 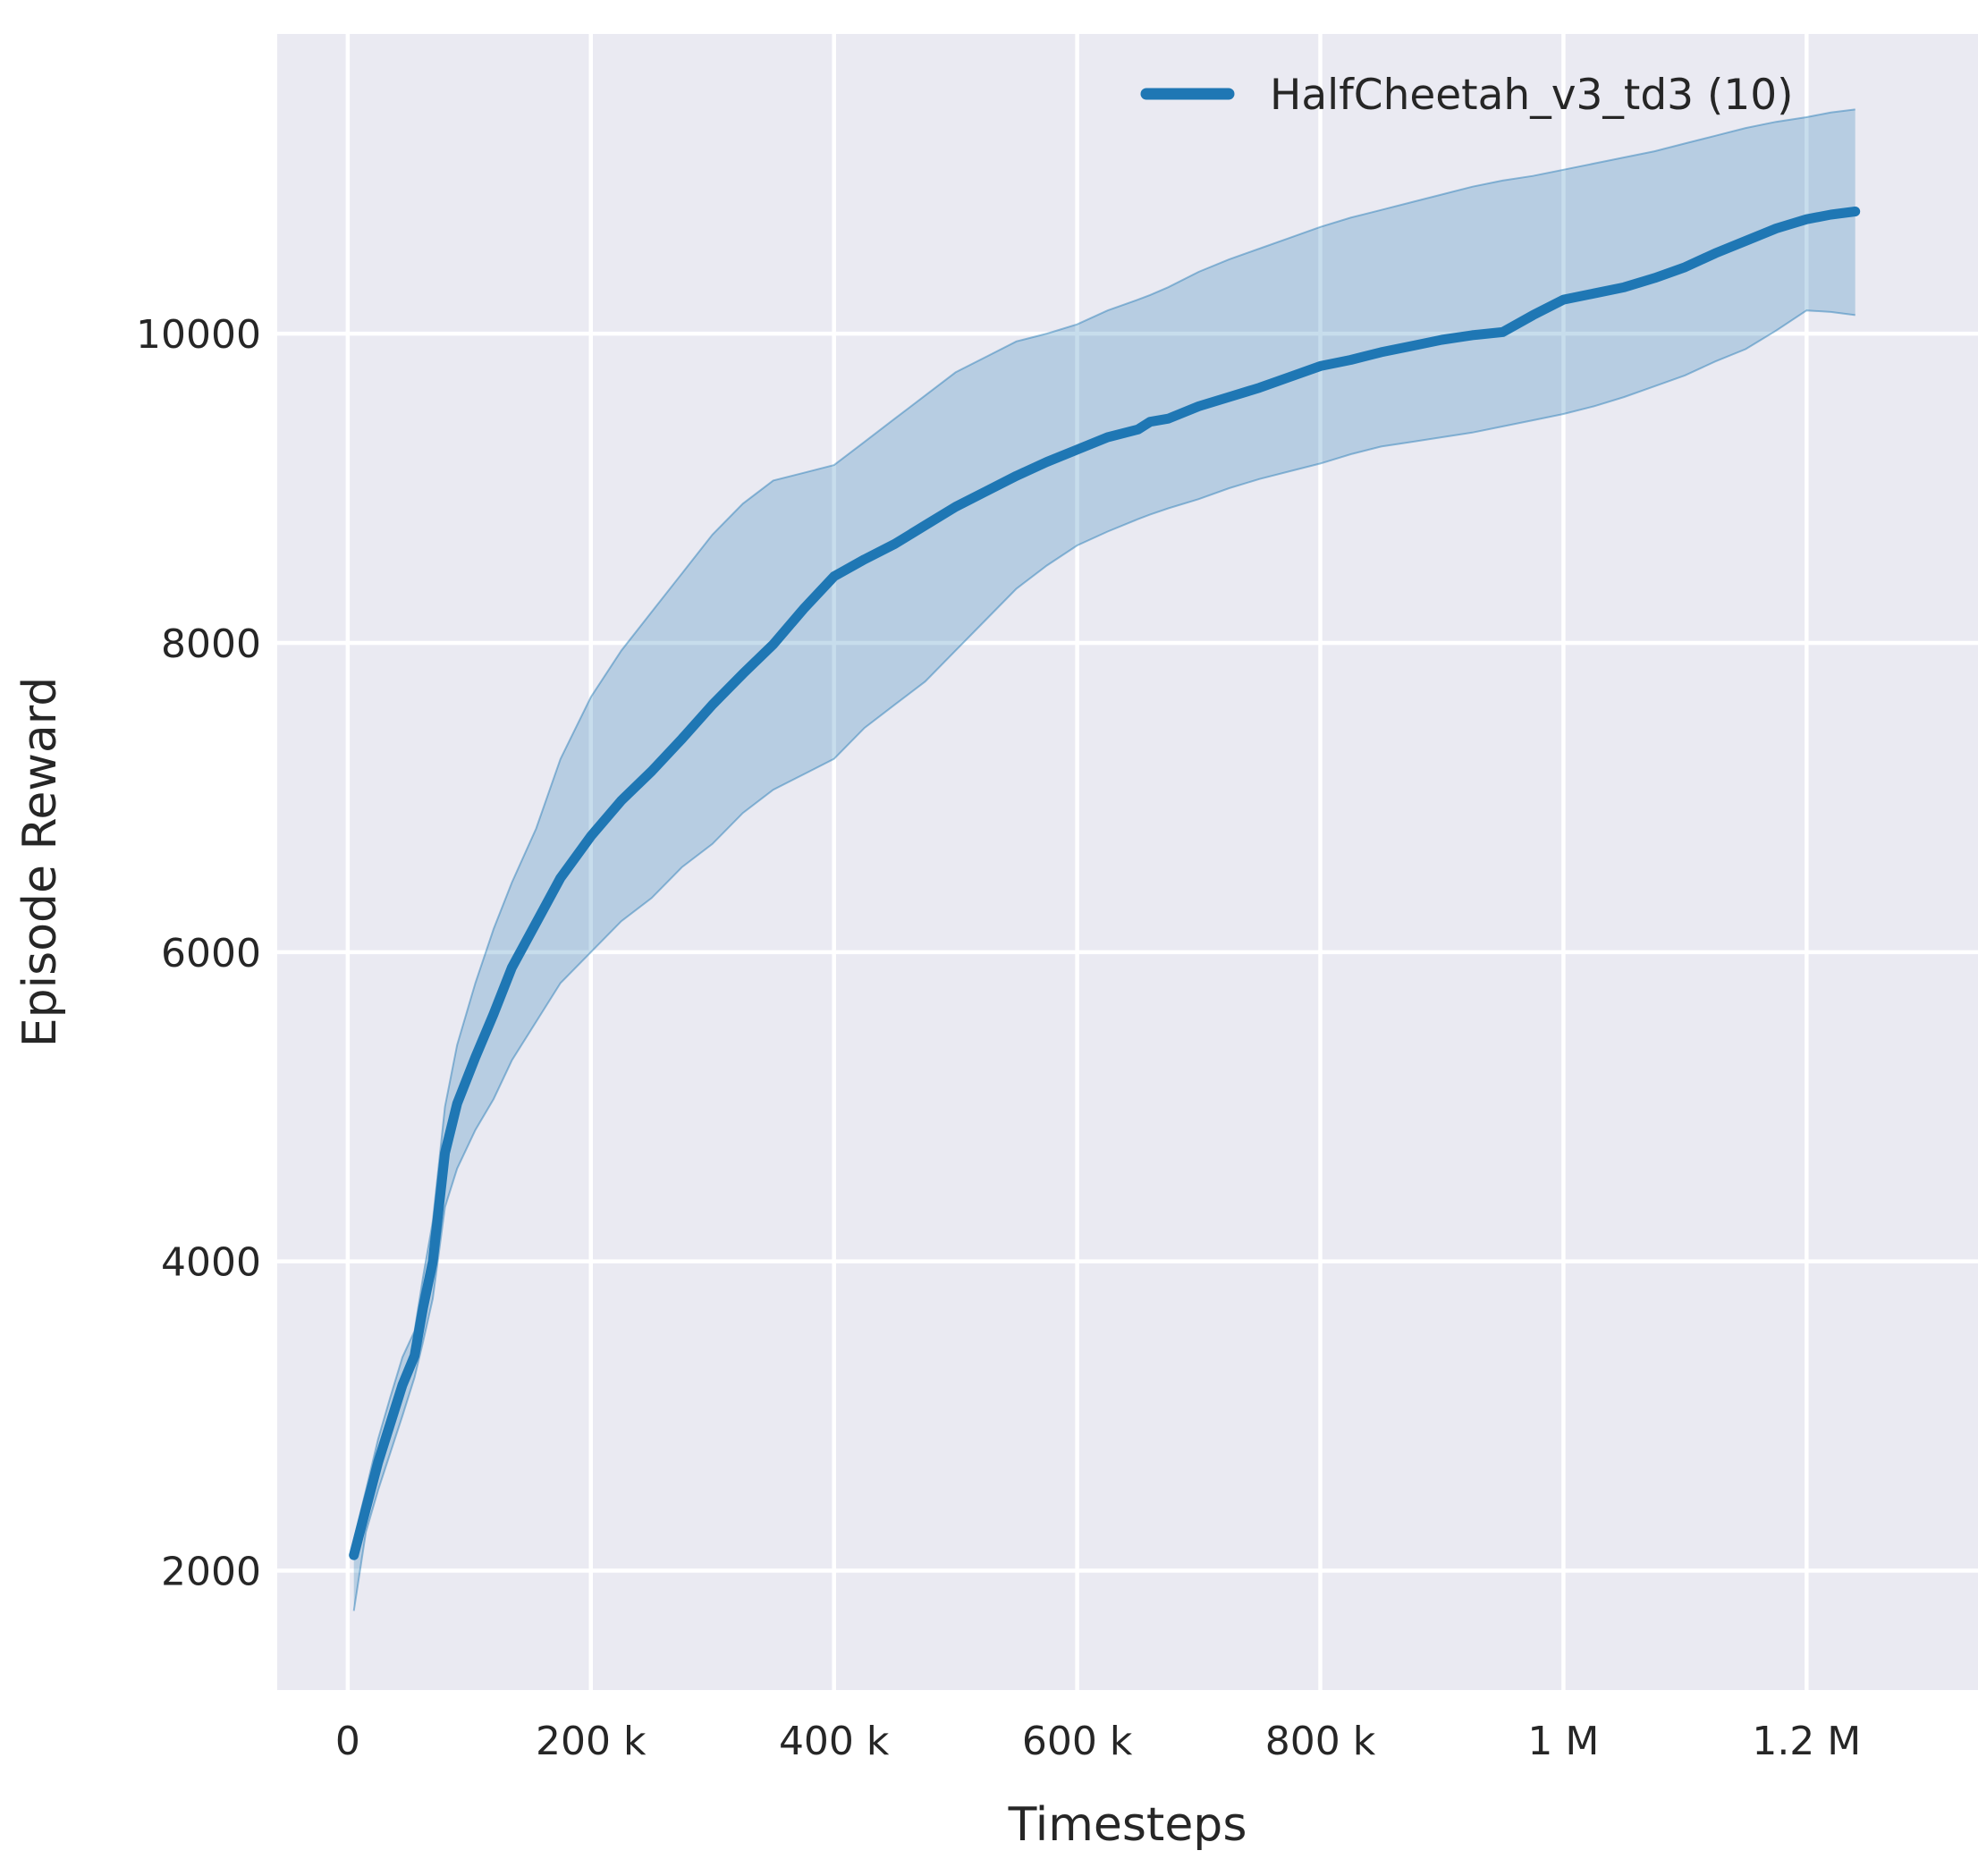 What do you see at coordinates (1320, 1742) in the screenshot?
I see `x-tick-label: 800 k` at bounding box center [1320, 1742].